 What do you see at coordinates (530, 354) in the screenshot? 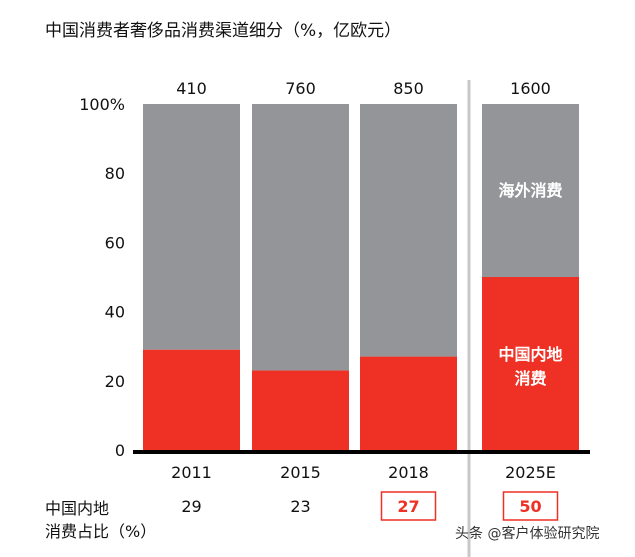
I see `segment-label-domestic-line1: 中国内地` at bounding box center [530, 354].